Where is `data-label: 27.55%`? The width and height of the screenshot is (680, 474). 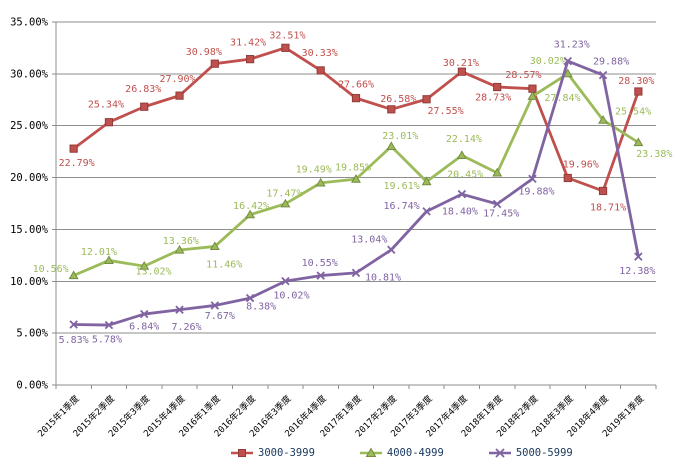 data-label: 27.55% is located at coordinates (446, 111).